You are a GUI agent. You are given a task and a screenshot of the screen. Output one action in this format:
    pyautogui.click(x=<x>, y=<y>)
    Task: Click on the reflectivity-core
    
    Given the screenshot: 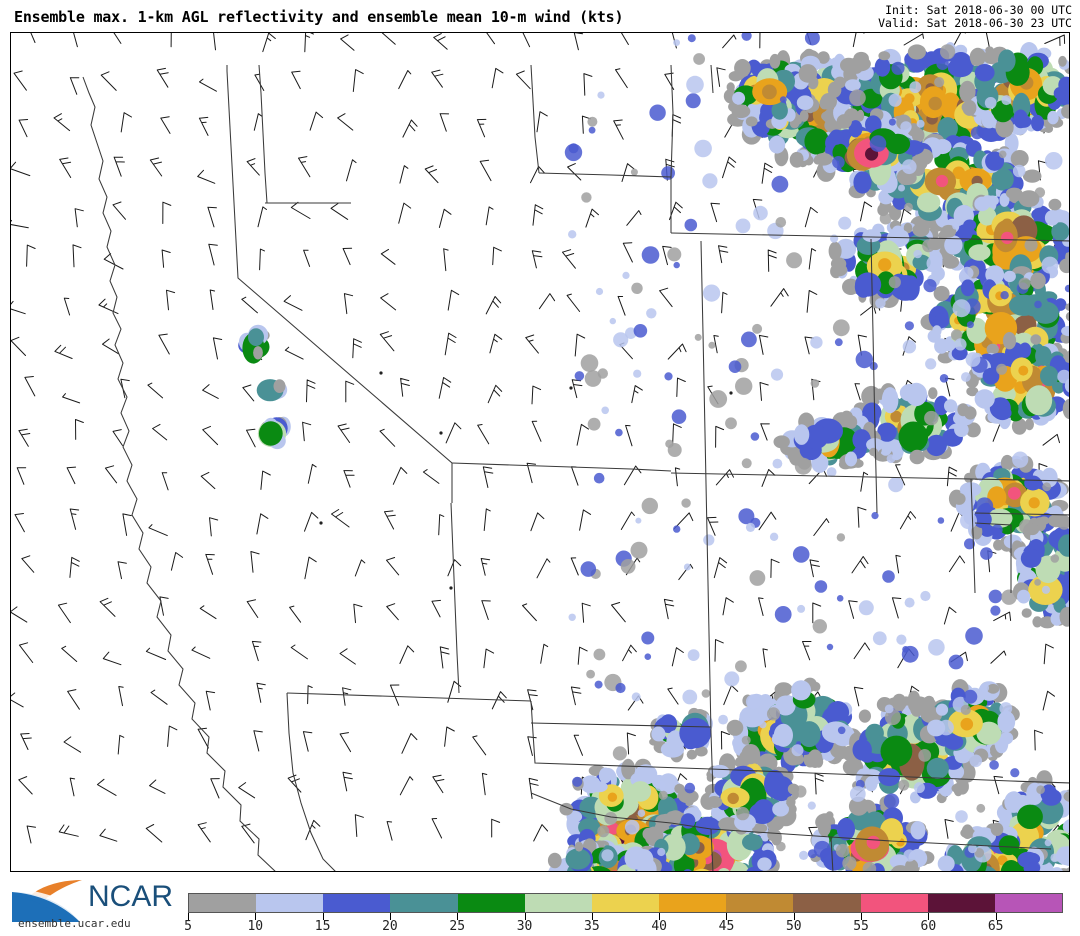 What is the action you would take?
    pyautogui.click(x=1007, y=238)
    